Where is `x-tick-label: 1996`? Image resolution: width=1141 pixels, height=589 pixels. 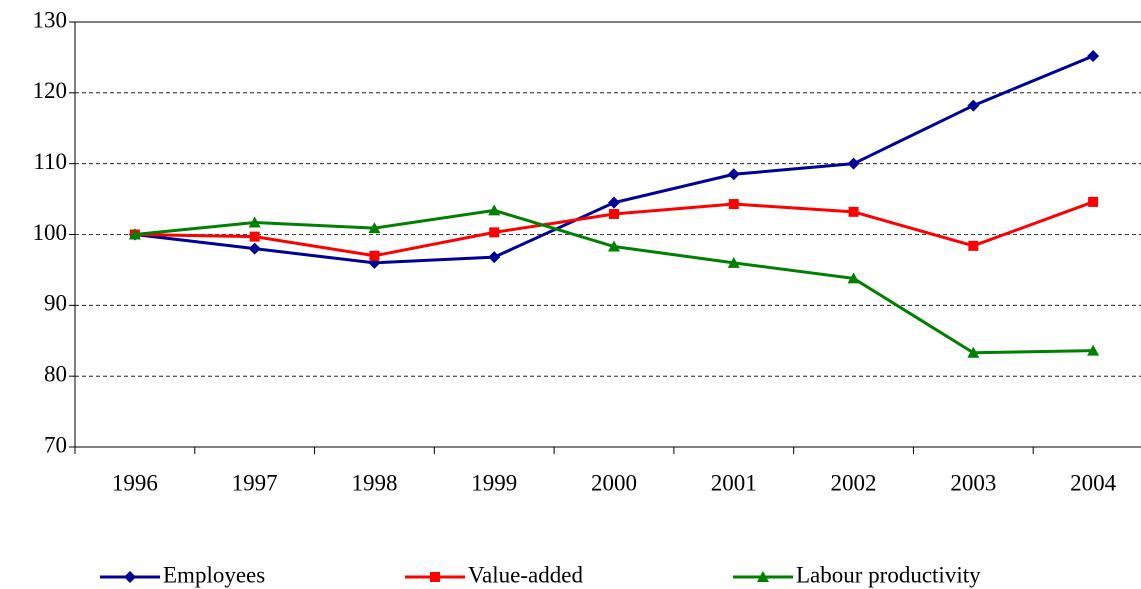
x-tick-label: 1996 is located at coordinates (135, 482).